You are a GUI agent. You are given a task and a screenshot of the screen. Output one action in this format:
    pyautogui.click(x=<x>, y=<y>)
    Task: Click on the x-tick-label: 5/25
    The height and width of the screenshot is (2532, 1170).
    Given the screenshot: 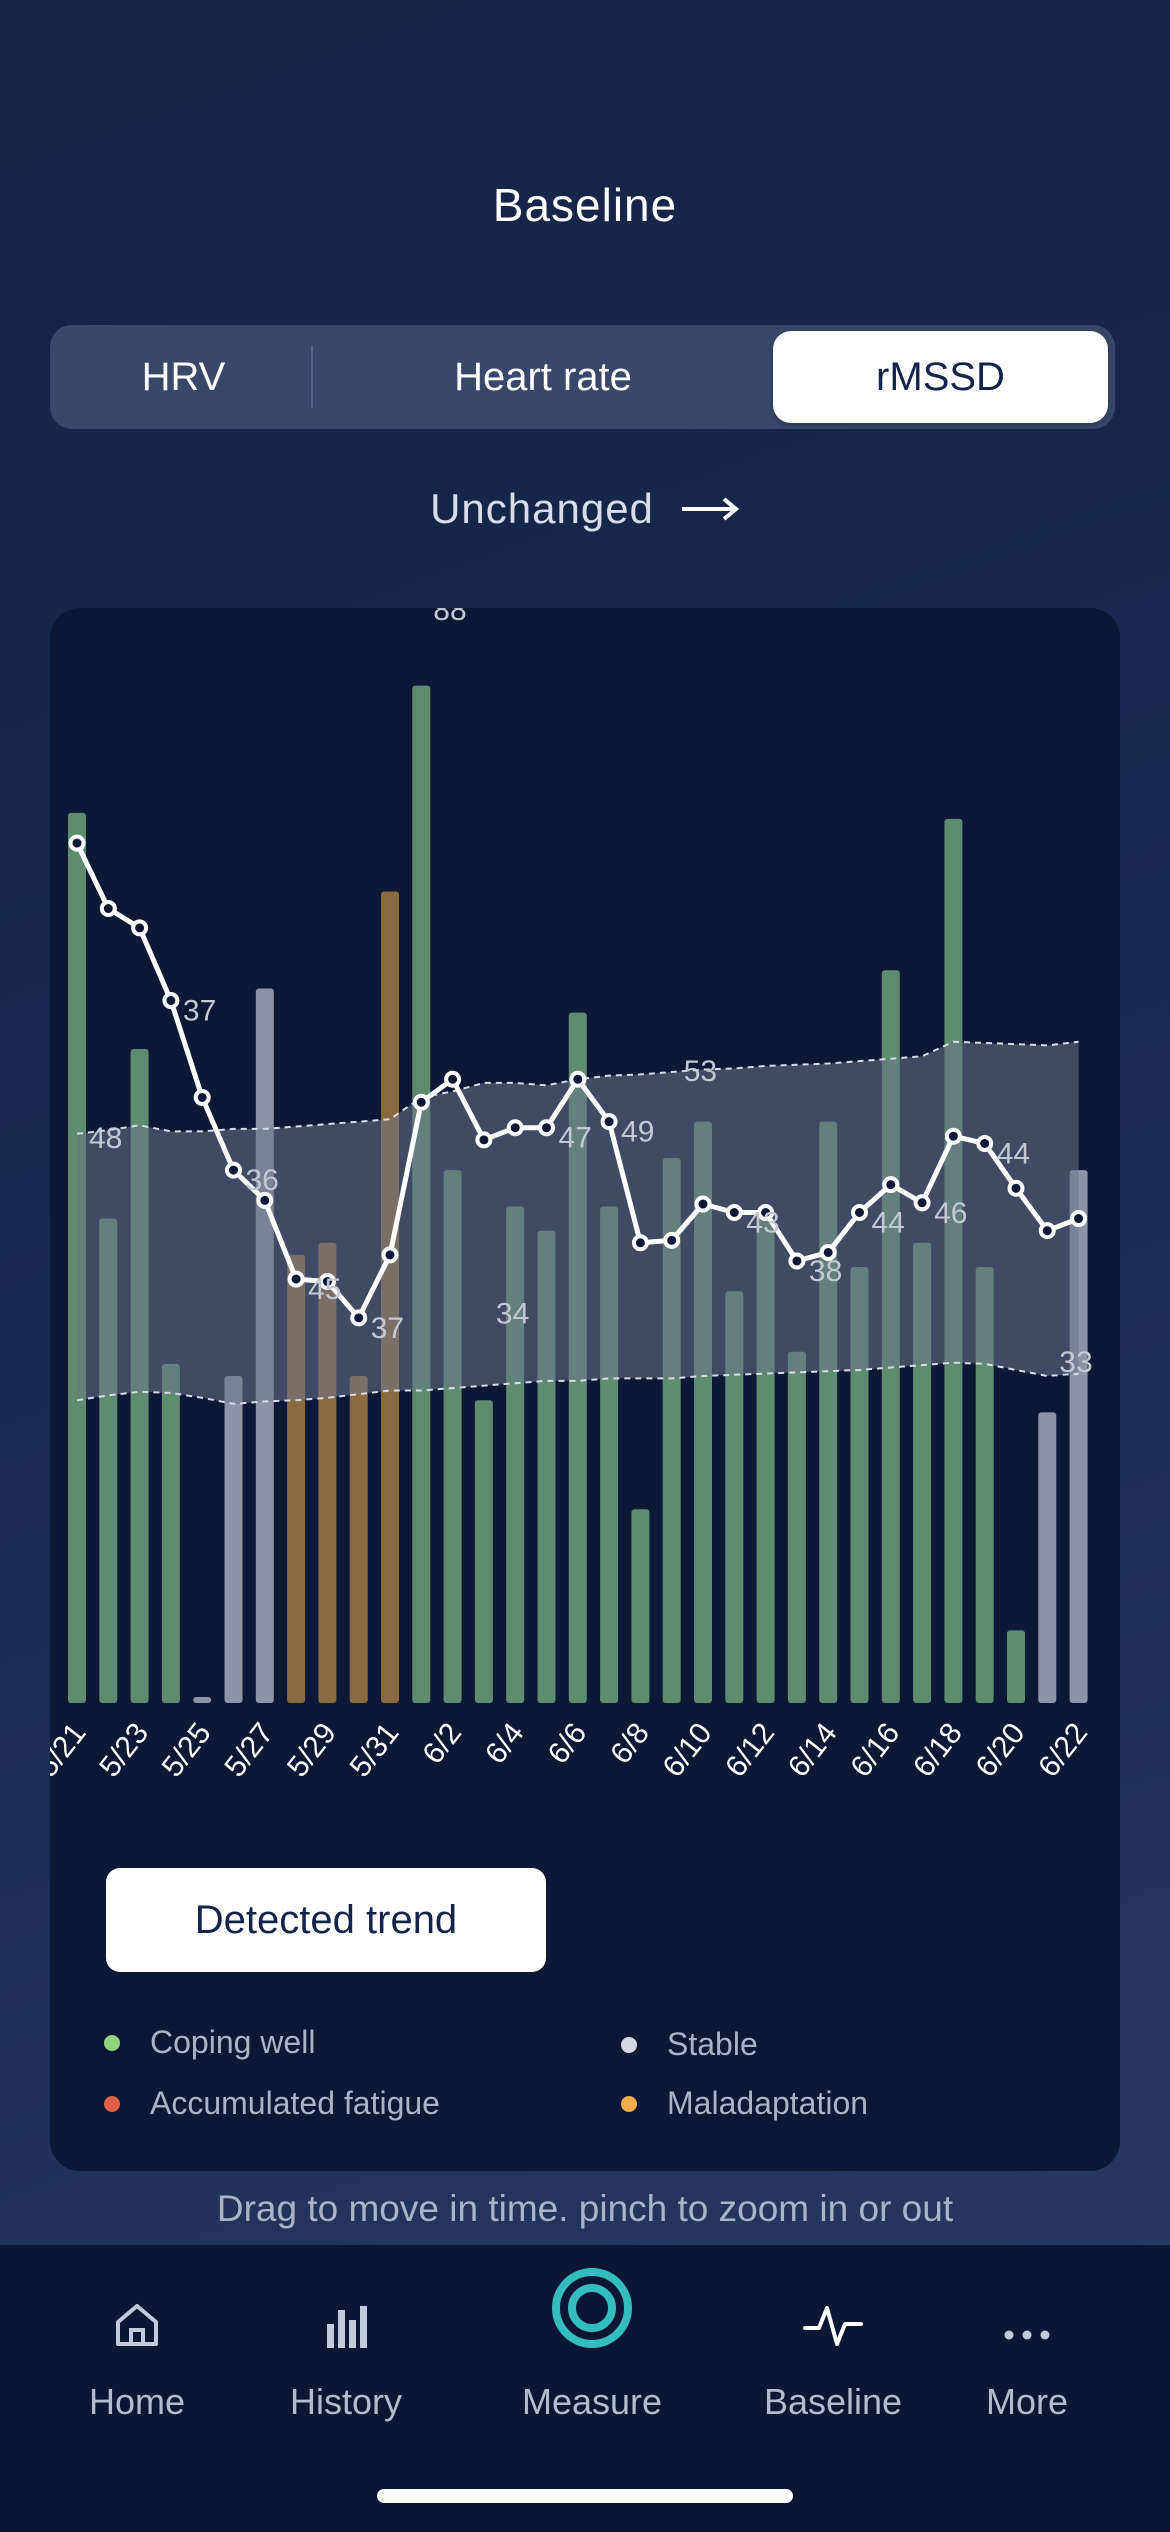 What is the action you would take?
    pyautogui.click(x=187, y=1750)
    